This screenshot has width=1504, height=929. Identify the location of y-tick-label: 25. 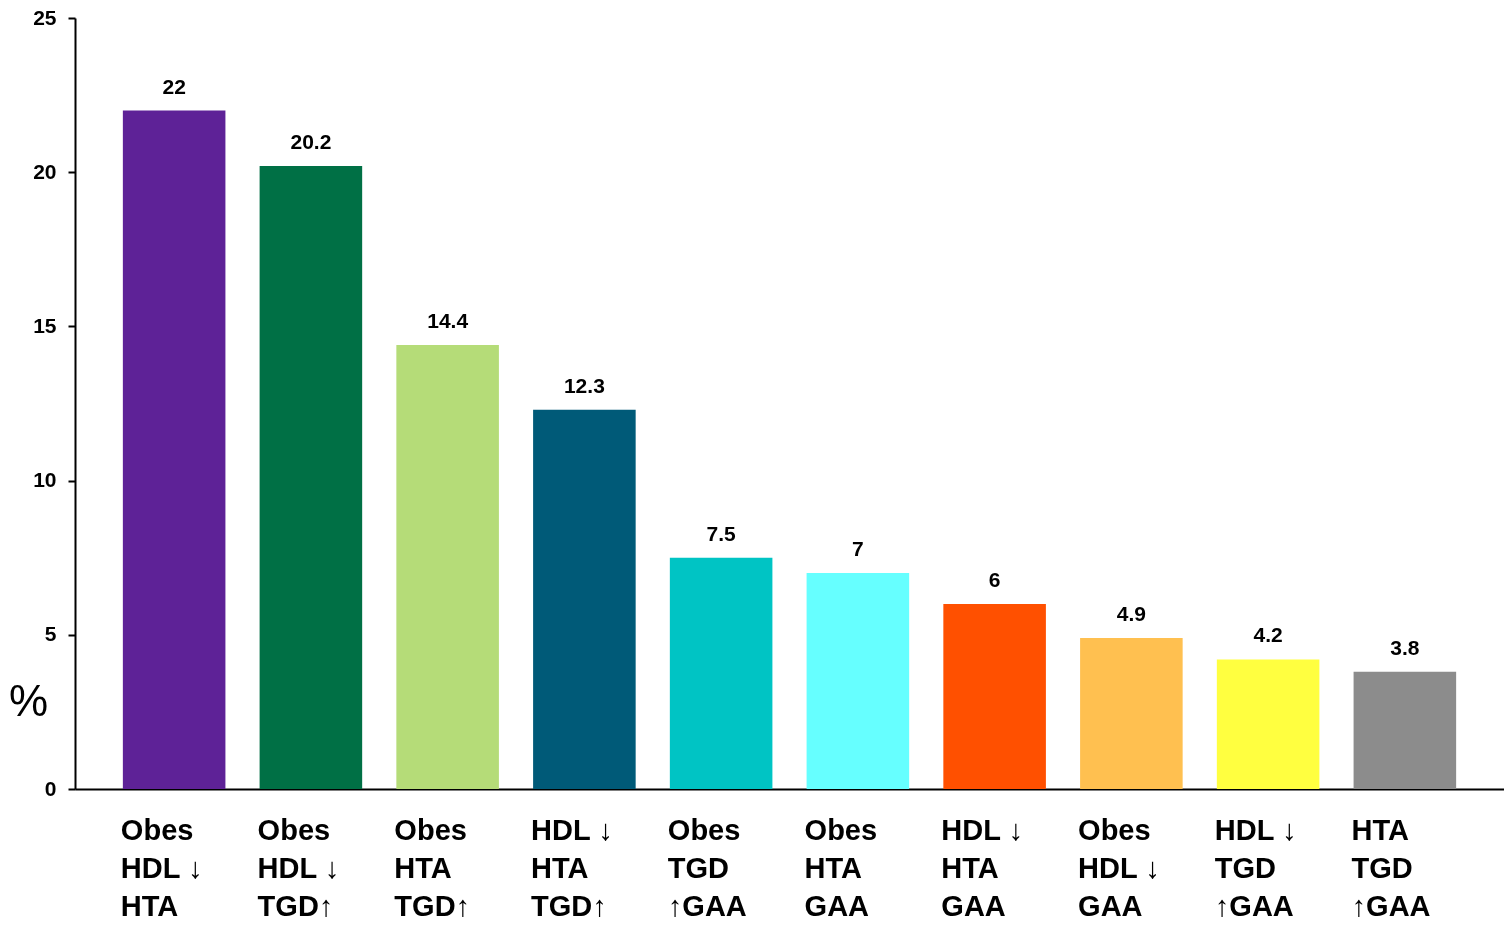
(45, 17).